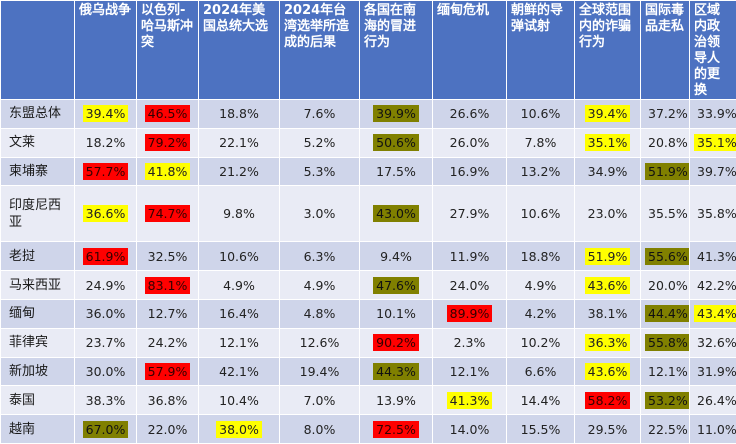 This screenshot has height=444, width=736. Describe the element at coordinates (540, 314) in the screenshot. I see `cell-value: 4.2%` at that location.